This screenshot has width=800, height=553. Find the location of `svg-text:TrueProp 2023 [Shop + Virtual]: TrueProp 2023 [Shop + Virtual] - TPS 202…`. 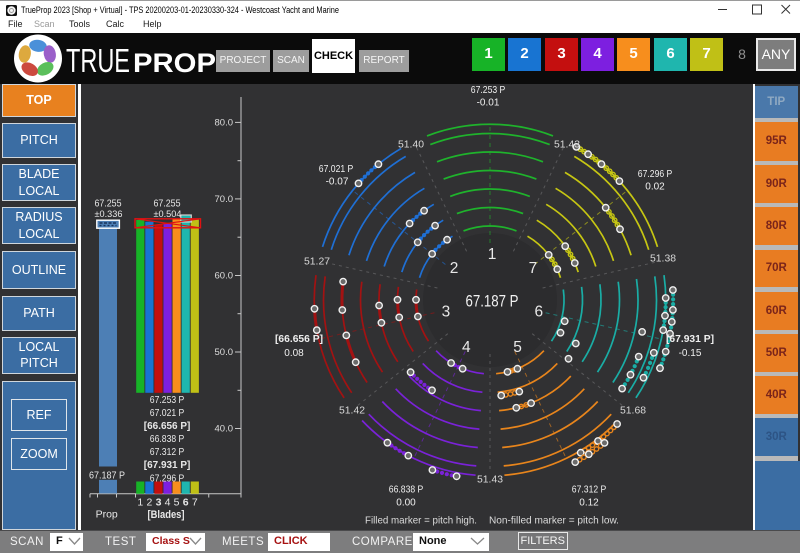

svg-text:TrueProp 2023 [Shop + Virtual]: TrueProp 2023 [Shop + Virtual] - TPS 202… is located at coordinates (180, 10).